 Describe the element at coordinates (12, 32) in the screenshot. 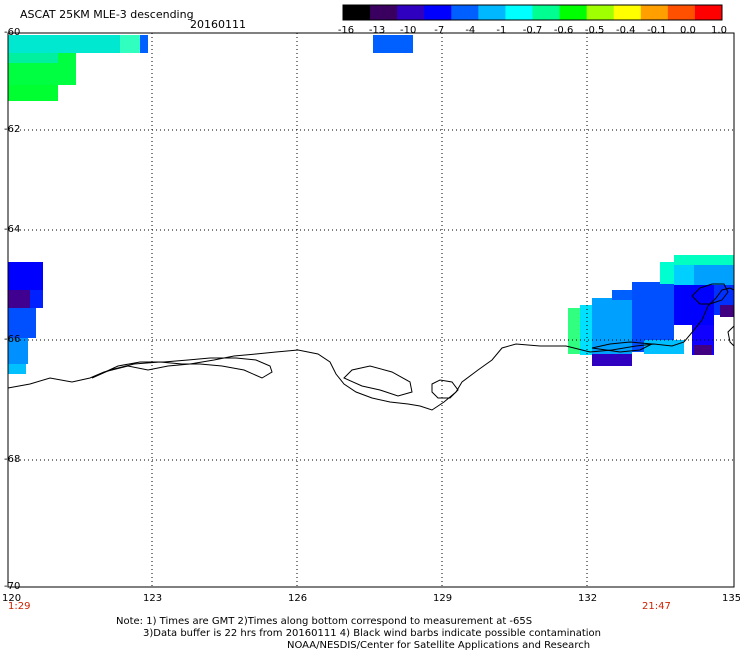

I see `lat-label: -60` at that location.